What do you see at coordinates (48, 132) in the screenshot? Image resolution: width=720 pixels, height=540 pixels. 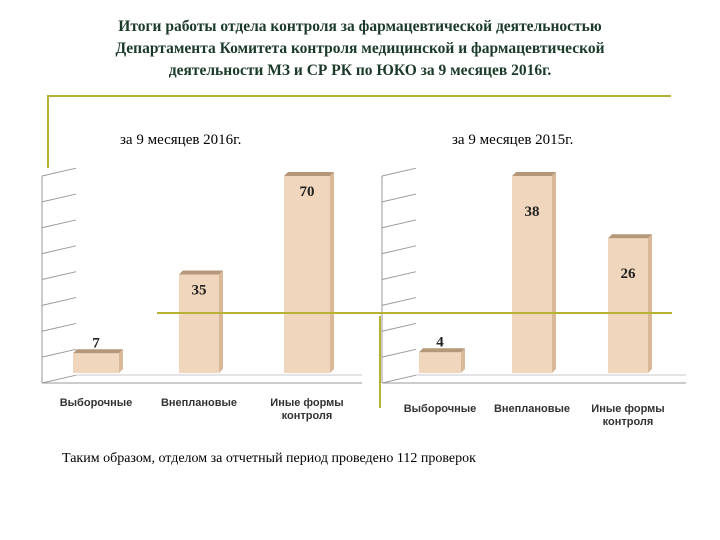 I see `decorative-left-line` at bounding box center [48, 132].